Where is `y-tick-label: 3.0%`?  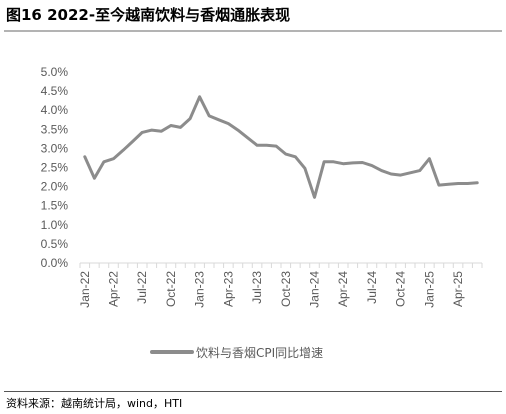 y-tick-label: 3.0% is located at coordinates (55, 148).